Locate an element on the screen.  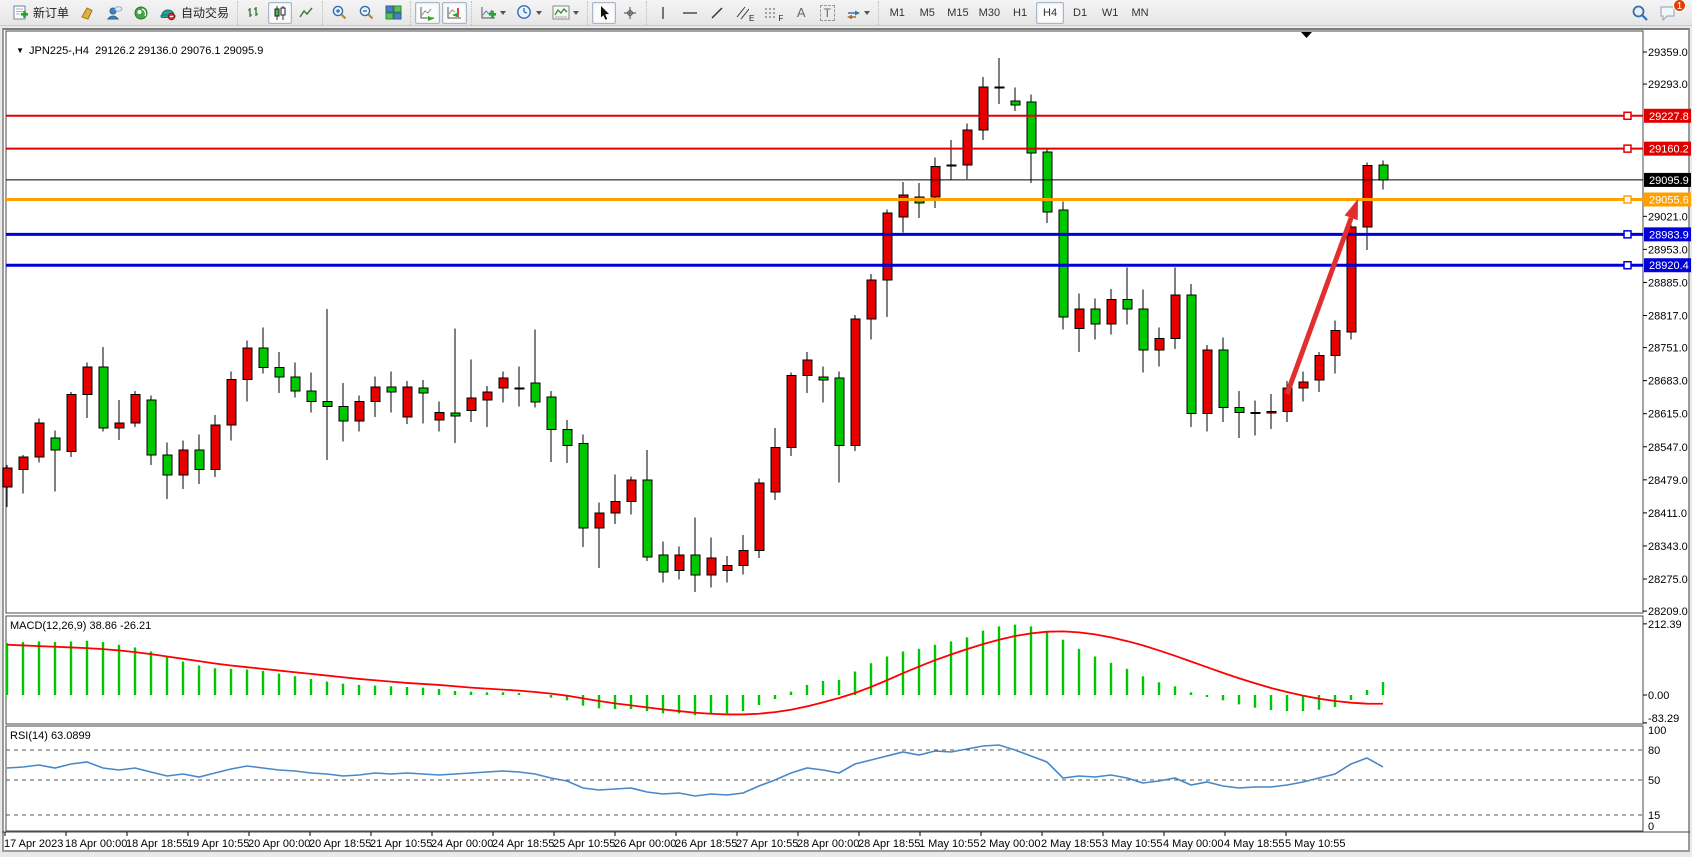
autoscroll-button is located at coordinates (428, 12).